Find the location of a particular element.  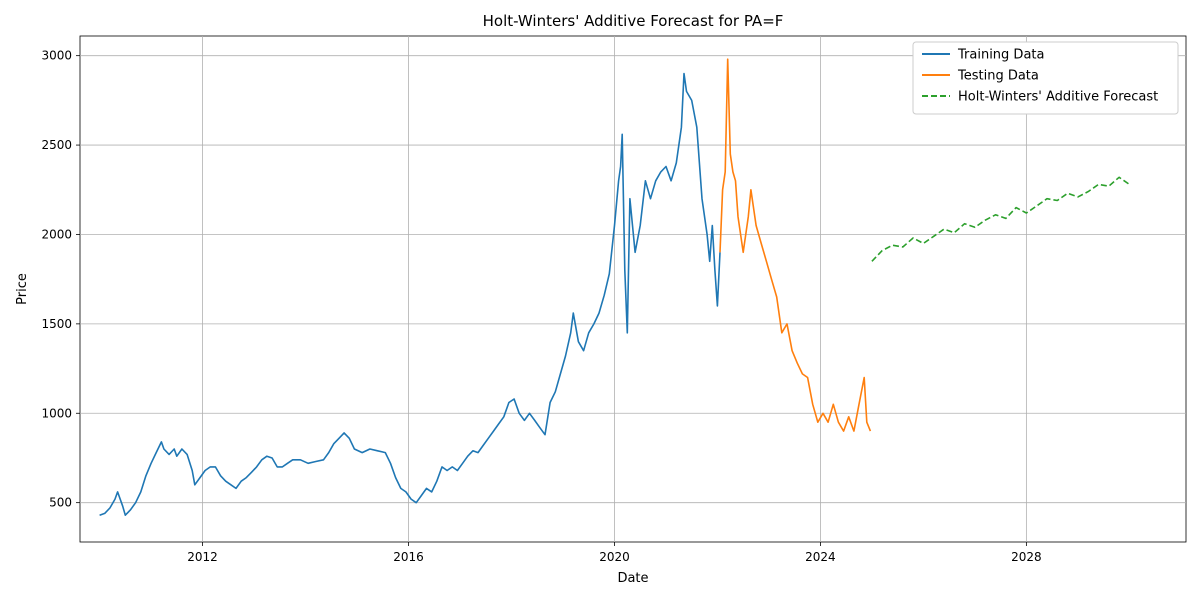

x-tick-label: 2028 is located at coordinates (1026, 557).